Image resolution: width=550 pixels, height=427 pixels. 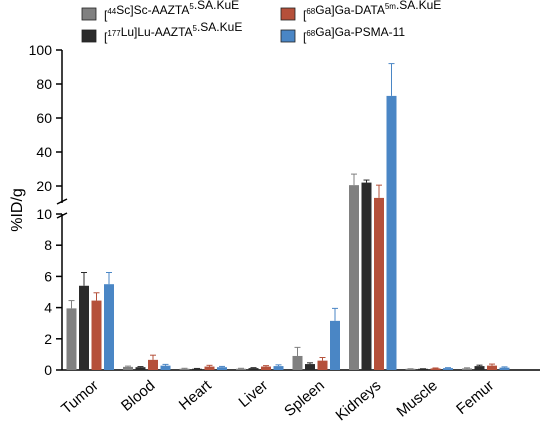 What do you see at coordinates (359, 400) in the screenshot?
I see `x-tick-label: Kidneys` at bounding box center [359, 400].